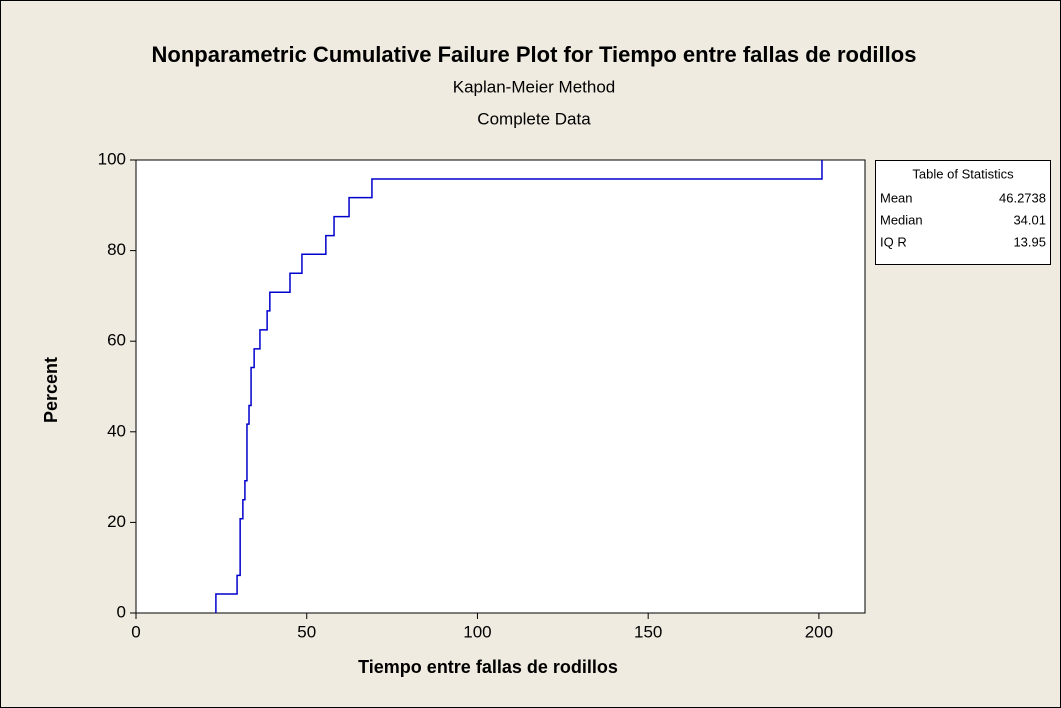  I want to click on x-tick-label: 50, so click(306, 631).